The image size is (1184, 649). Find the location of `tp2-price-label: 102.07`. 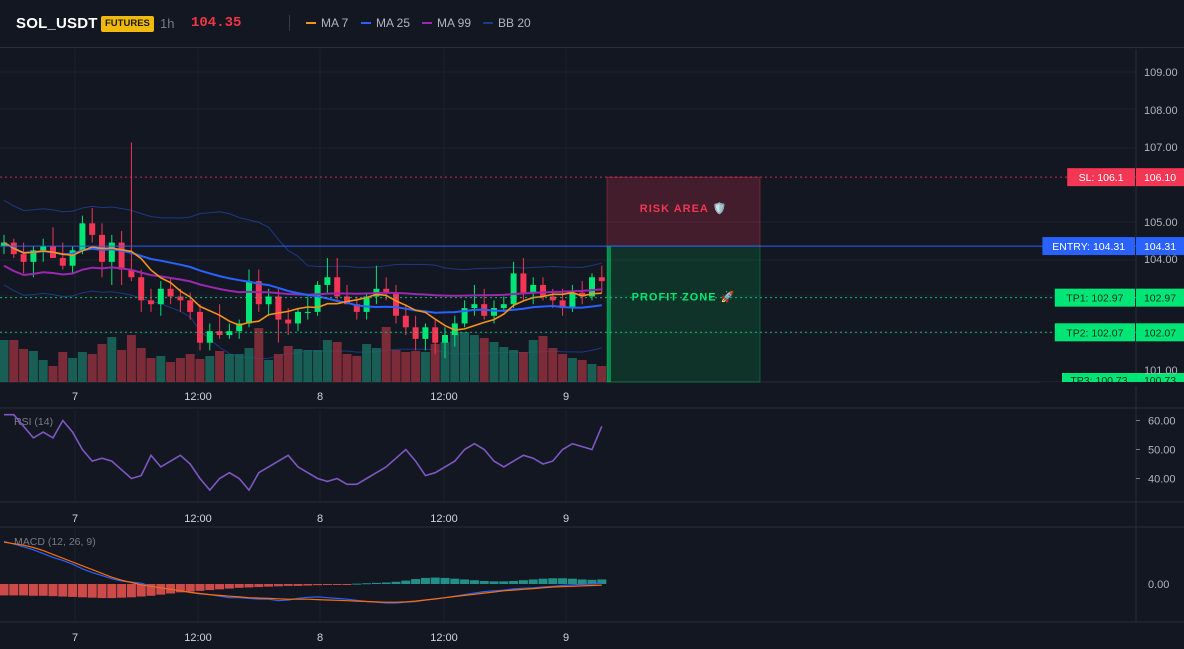

tp2-price-label: 102.07 is located at coordinates (1160, 333).